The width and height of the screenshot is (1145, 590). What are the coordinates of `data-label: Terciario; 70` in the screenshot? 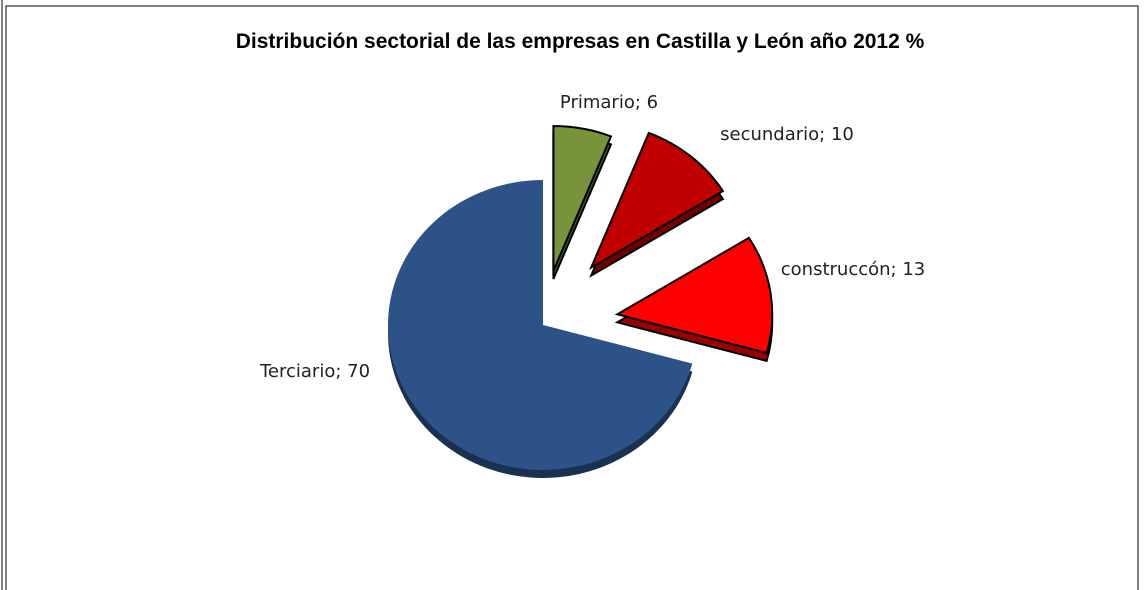 It's located at (314, 371).